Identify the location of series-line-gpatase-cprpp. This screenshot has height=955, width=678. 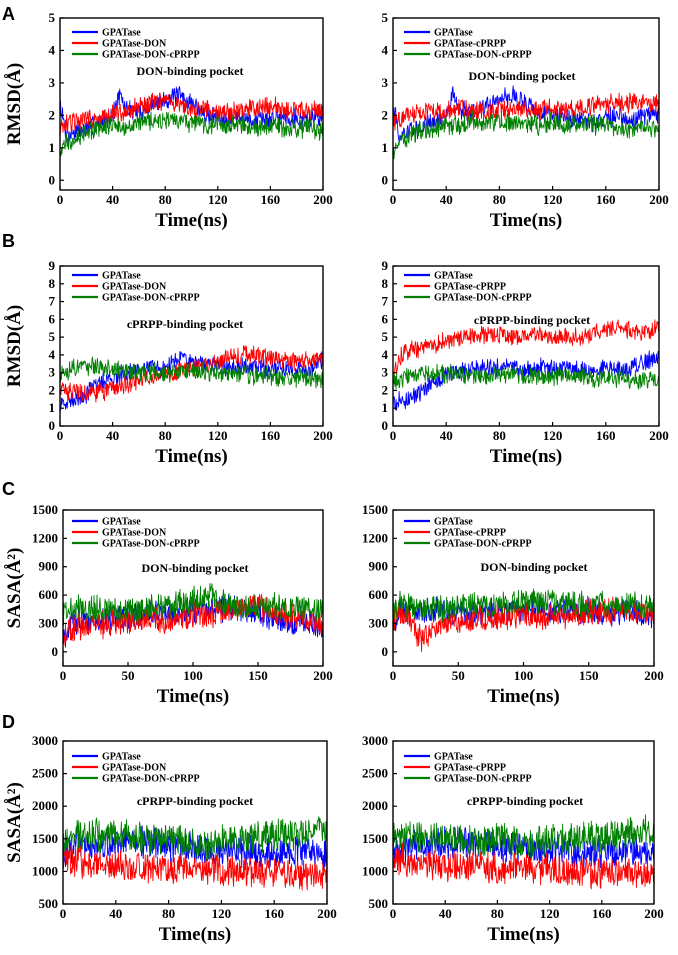
(523, 866).